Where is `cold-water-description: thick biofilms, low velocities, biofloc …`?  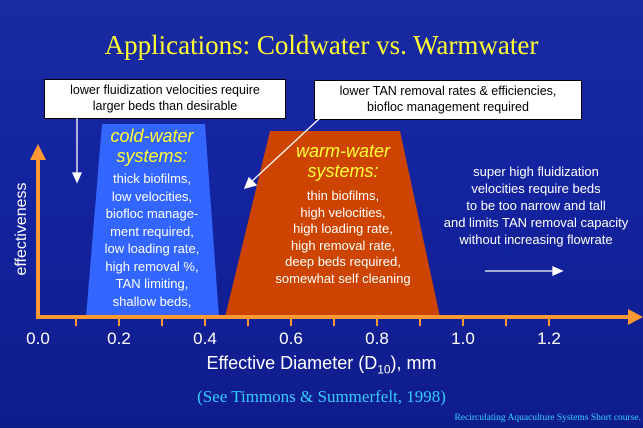 cold-water-description: thick biofilms, low velocities, biofloc … is located at coordinates (152, 240).